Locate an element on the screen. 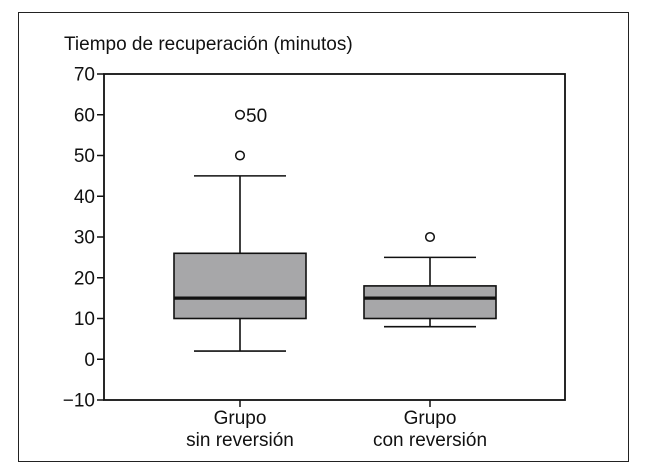 This screenshot has width=649, height=474. box-group: 50 is located at coordinates (240, 229).